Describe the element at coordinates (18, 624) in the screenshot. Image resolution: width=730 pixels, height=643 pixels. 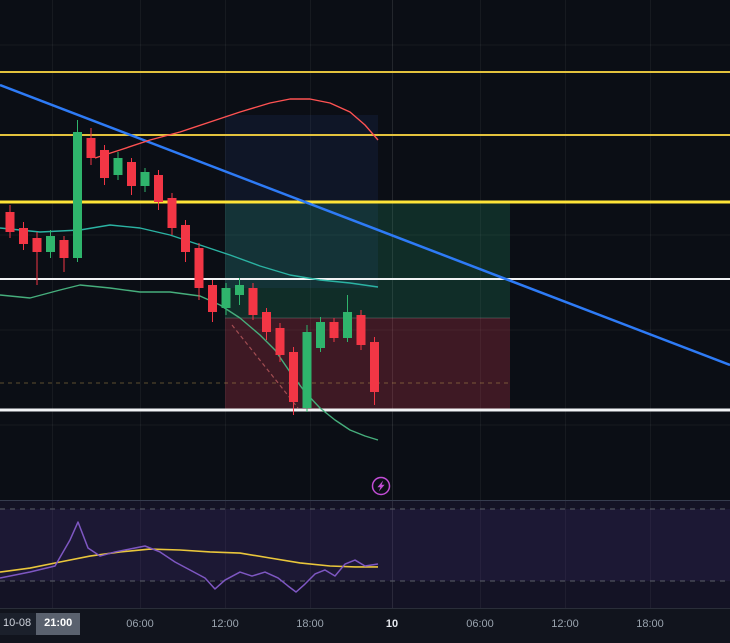
I see `crosshair-date: 10-08` at that location.